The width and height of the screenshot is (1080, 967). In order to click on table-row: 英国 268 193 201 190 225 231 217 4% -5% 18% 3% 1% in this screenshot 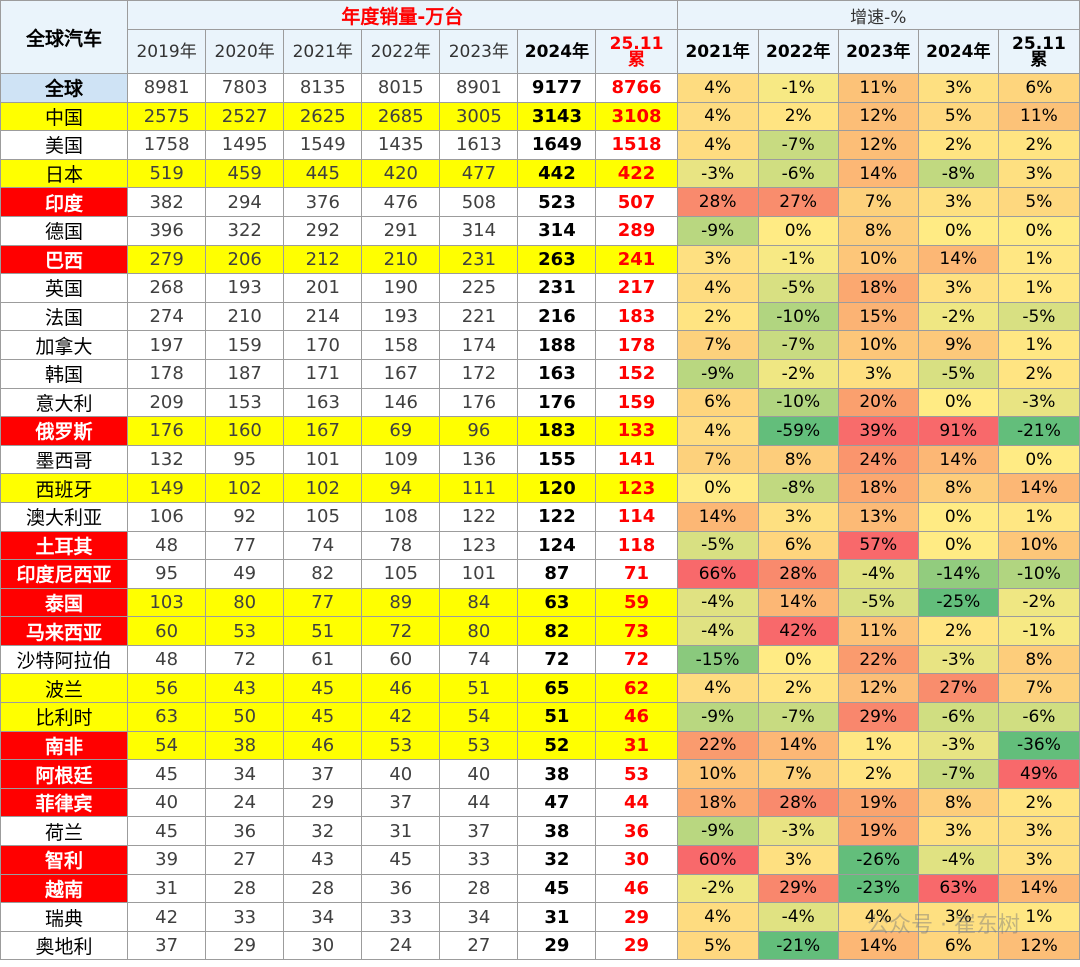, I will do `click(540, 288)`.